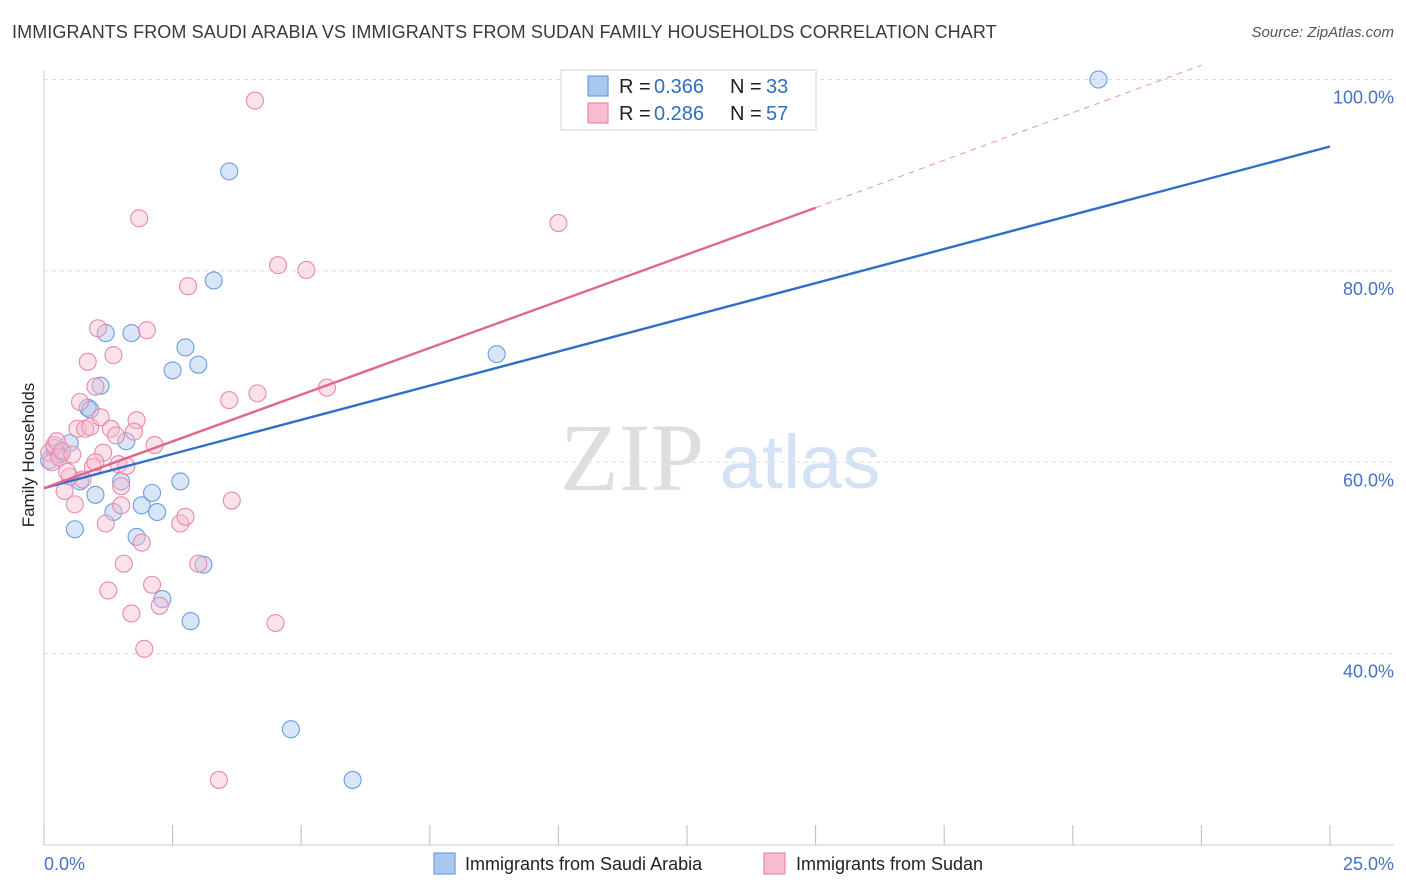  Describe the element at coordinates (598, 86) in the screenshot. I see `legend-swatch-saudi` at that location.